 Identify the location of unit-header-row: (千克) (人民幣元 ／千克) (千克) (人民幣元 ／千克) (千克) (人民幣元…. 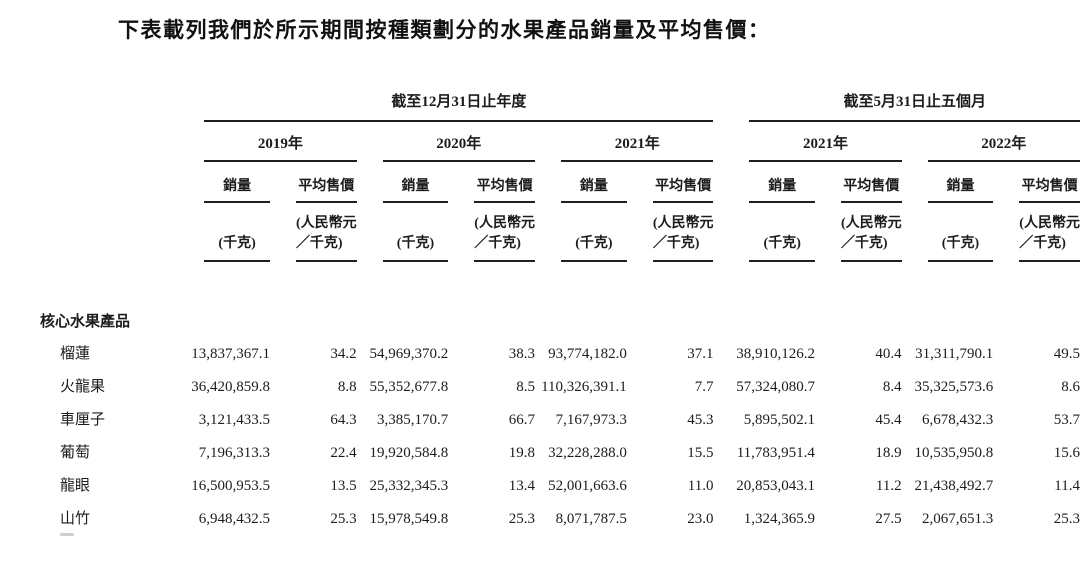
(560, 232).